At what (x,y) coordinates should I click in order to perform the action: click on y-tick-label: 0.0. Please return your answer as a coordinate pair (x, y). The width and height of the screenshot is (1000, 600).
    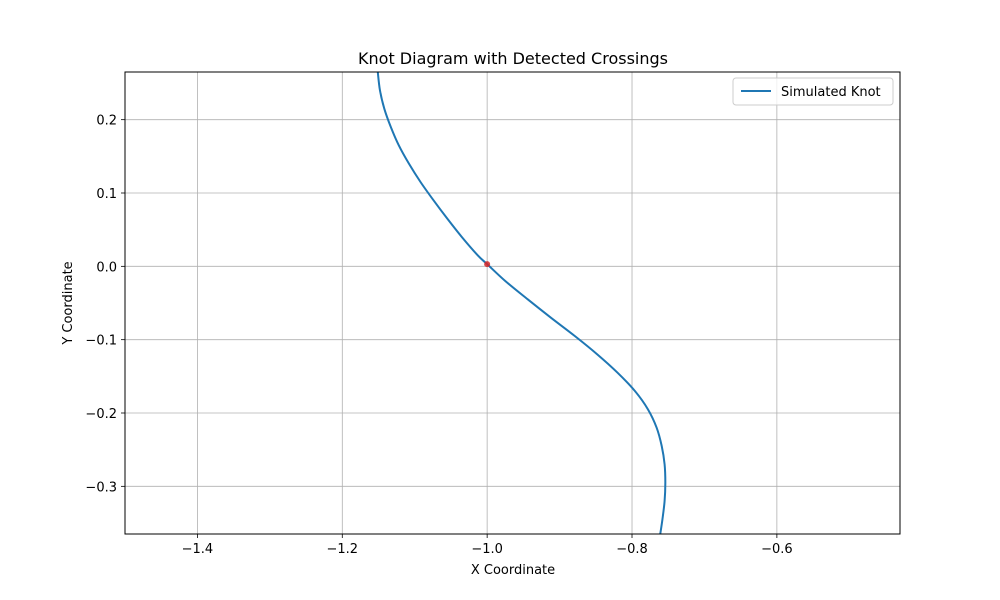
    Looking at the image, I should click on (106, 267).